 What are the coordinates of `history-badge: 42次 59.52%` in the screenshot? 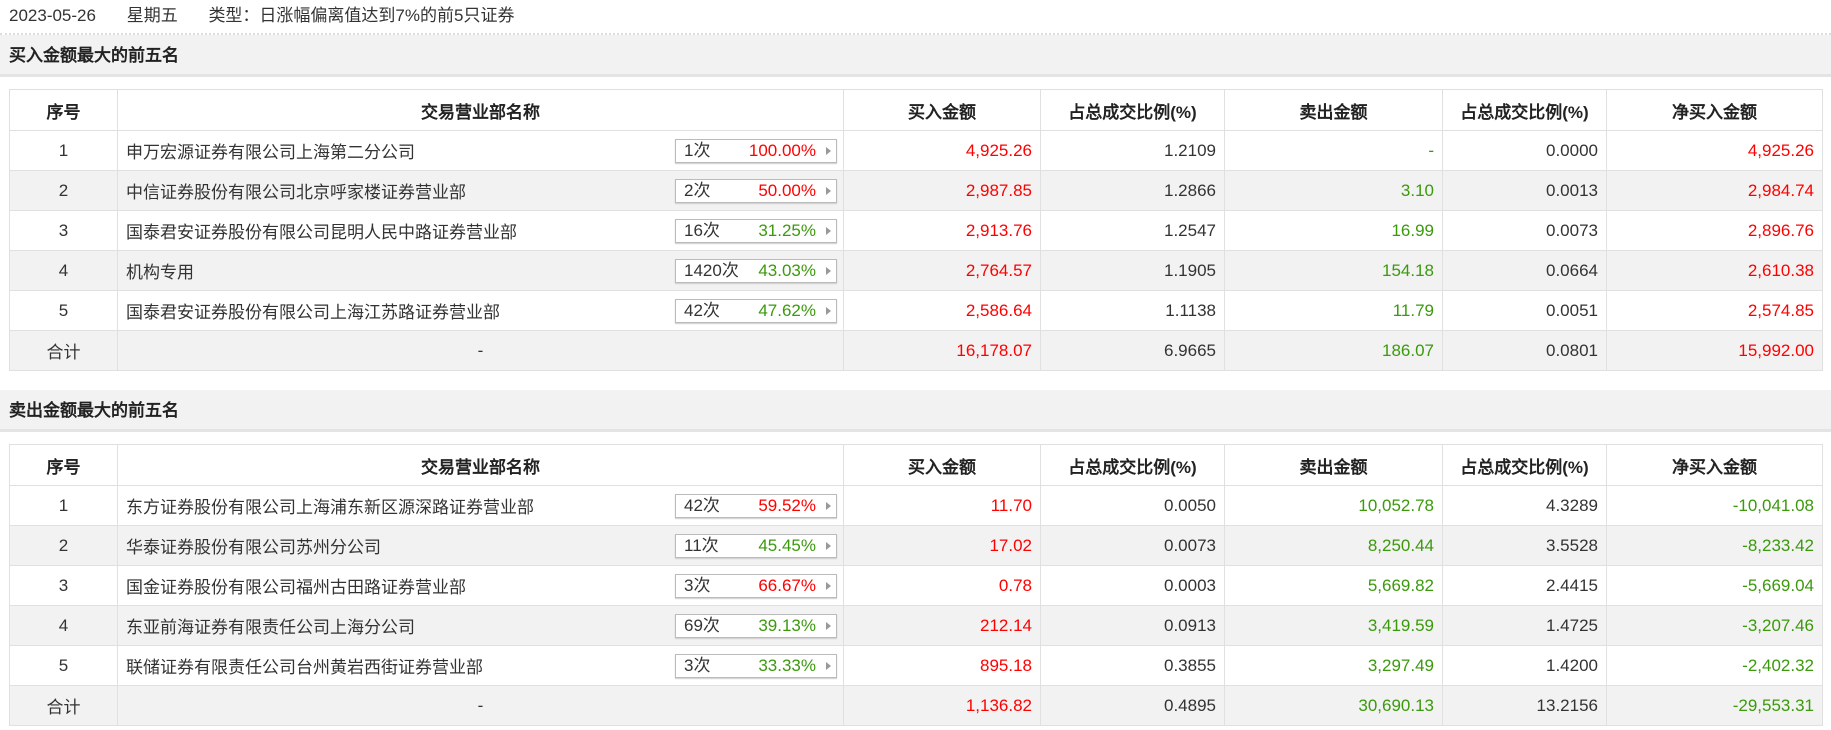 It's located at (756, 506).